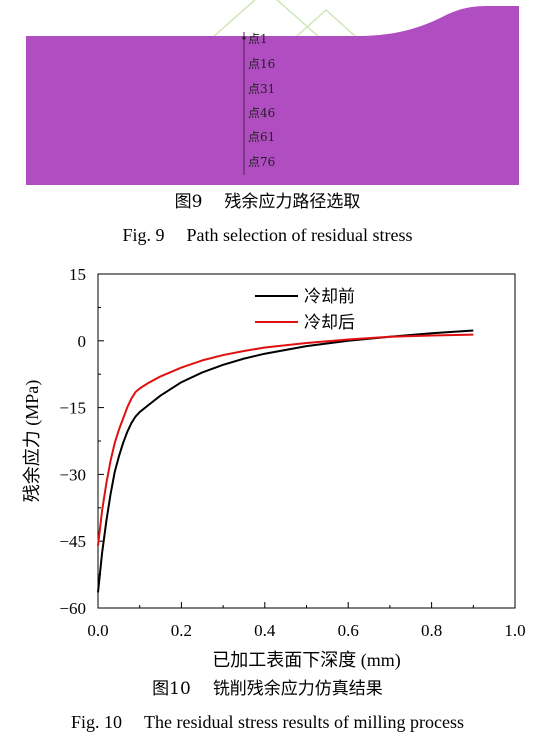 The width and height of the screenshot is (535, 746). Describe the element at coordinates (348, 630) in the screenshot. I see `x-tick-label: 0.6` at that location.